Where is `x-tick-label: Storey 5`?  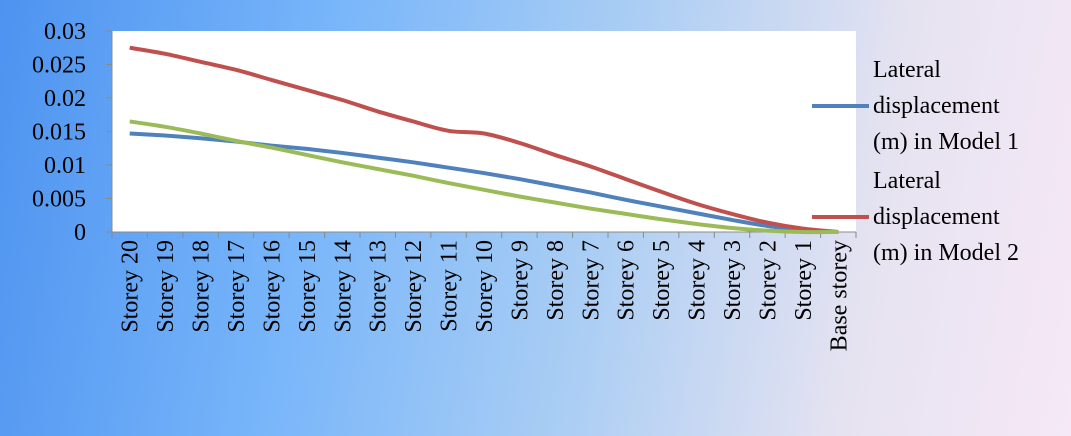 x-tick-label: Storey 5 is located at coordinates (662, 280).